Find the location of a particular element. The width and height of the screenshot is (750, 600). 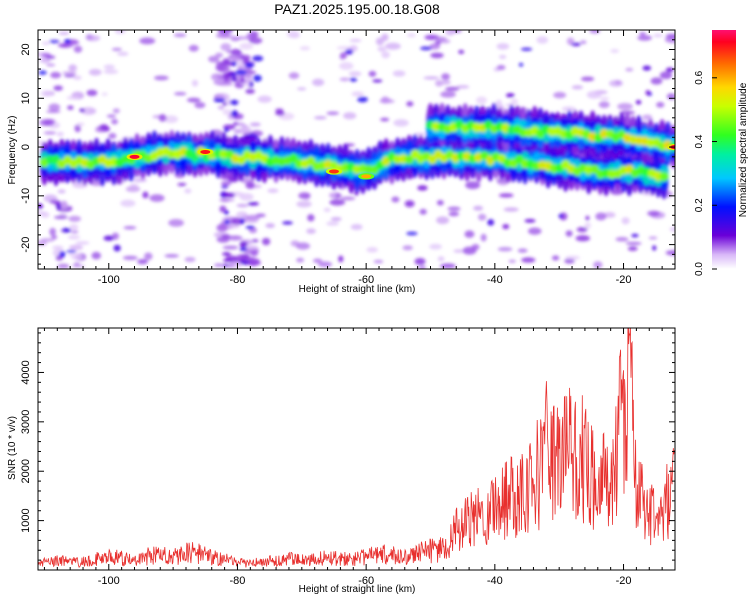

spectrogram-x-axis-label: Height of straight line (km) is located at coordinates (357, 289).